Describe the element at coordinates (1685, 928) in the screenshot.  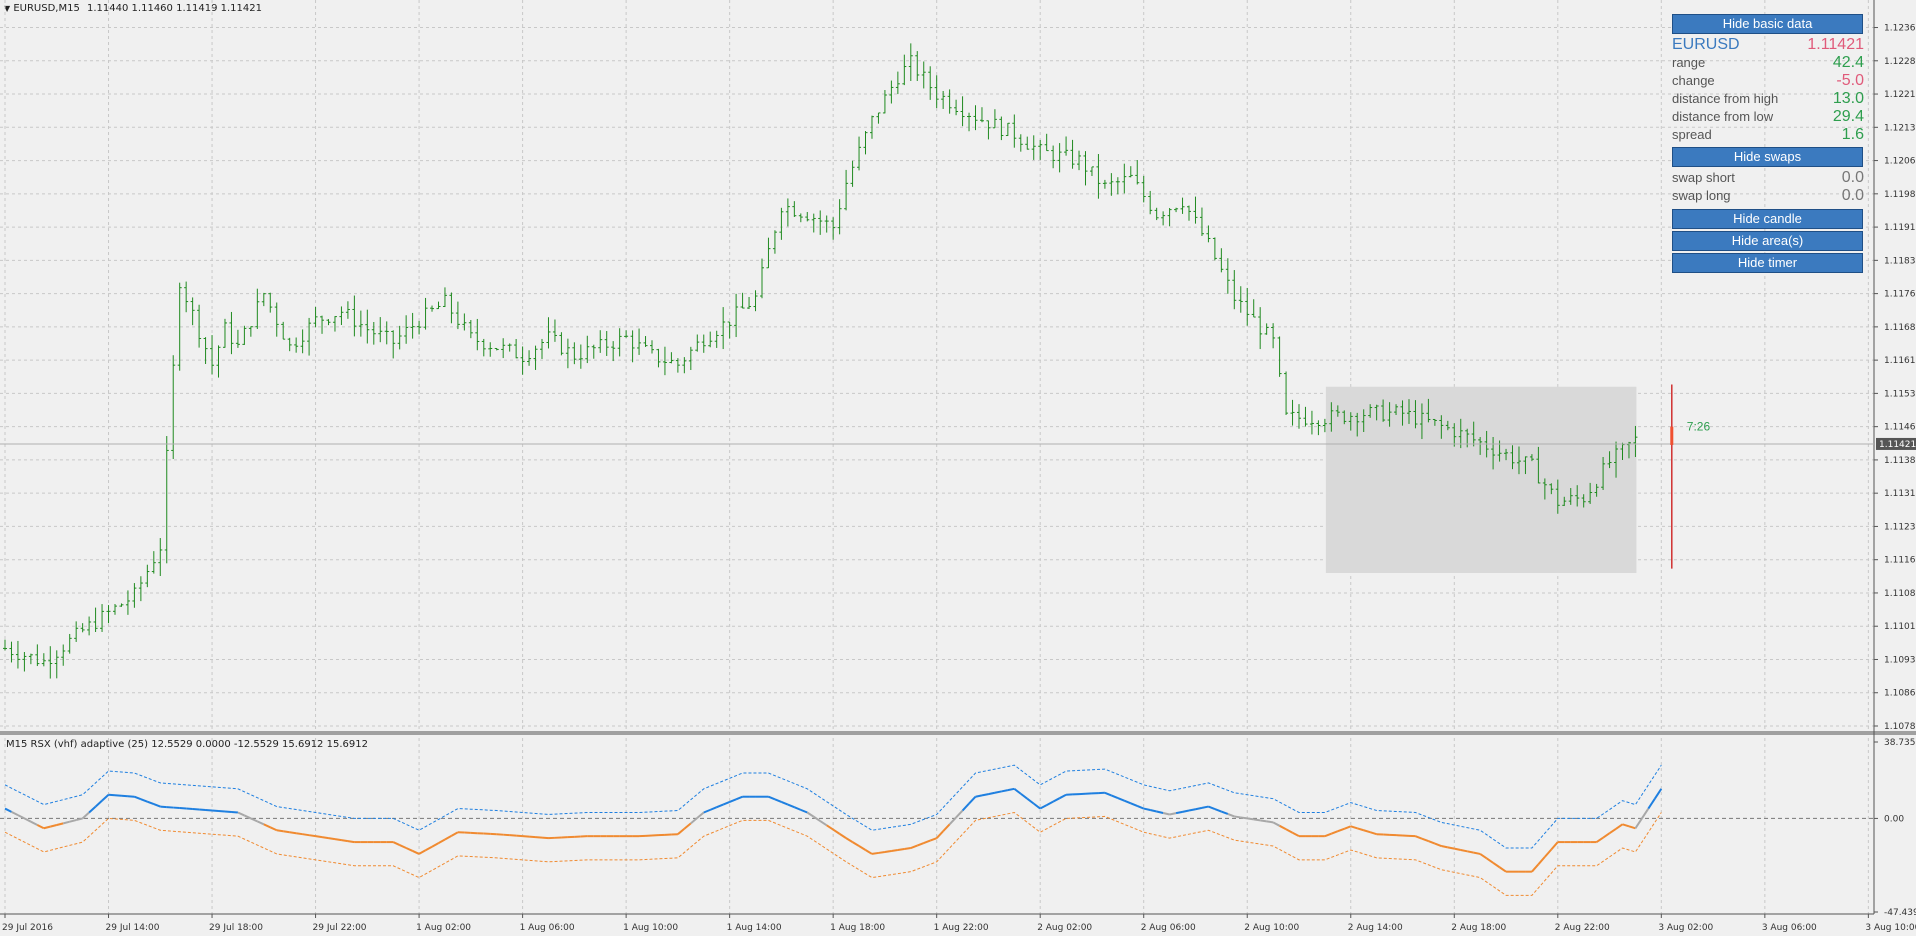
I see `time-tick-label: 3 Aug 02:00` at that location.